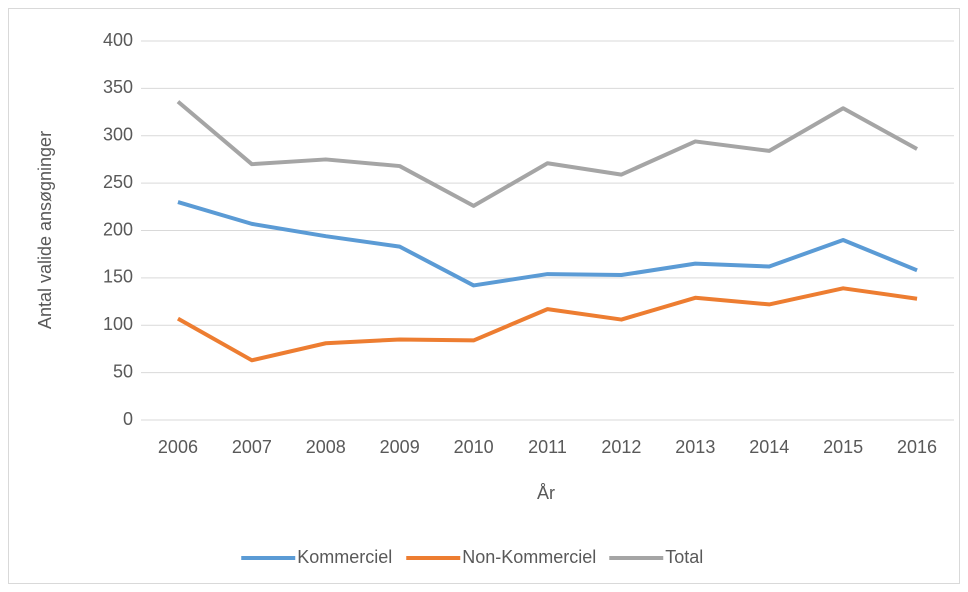  Describe the element at coordinates (474, 447) in the screenshot. I see `x-tick-label: 2010` at that location.